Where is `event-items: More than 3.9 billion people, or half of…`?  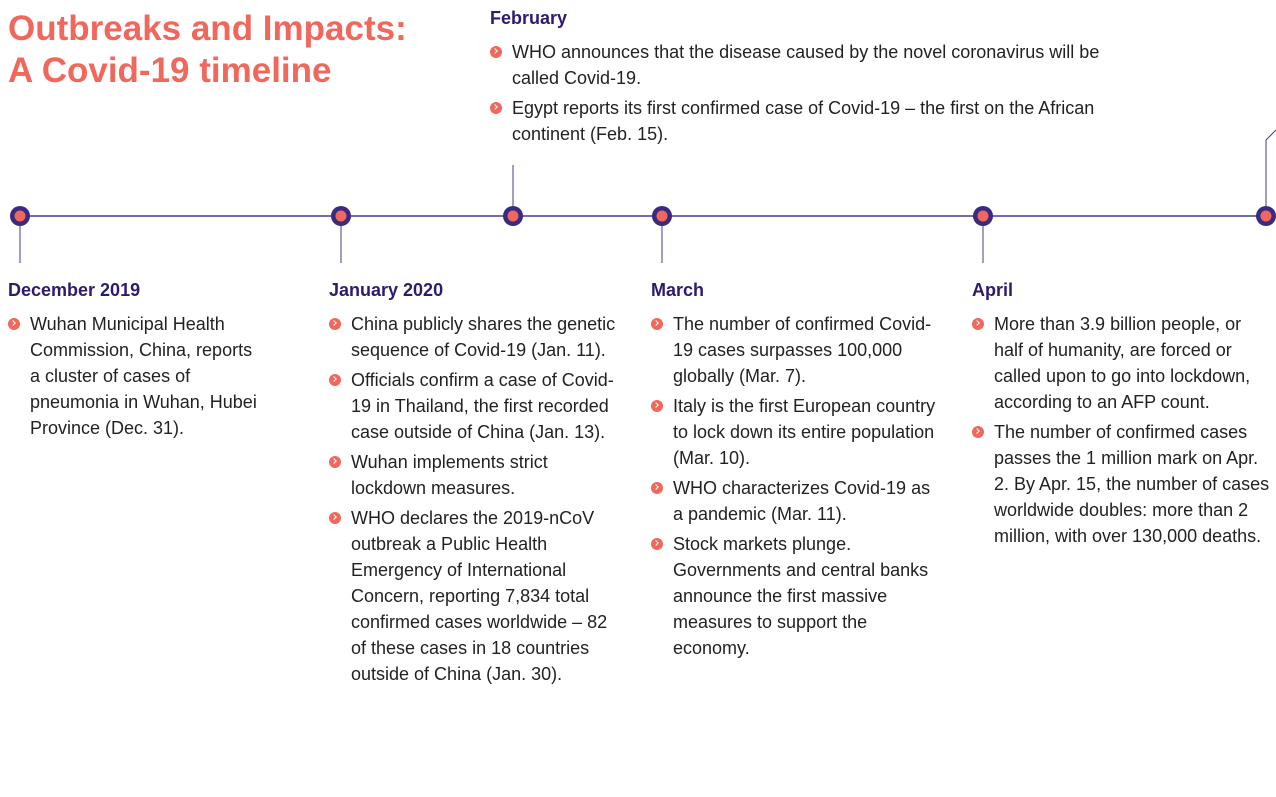
event-items: More than 3.9 billion people, or half of… is located at coordinates (1122, 430).